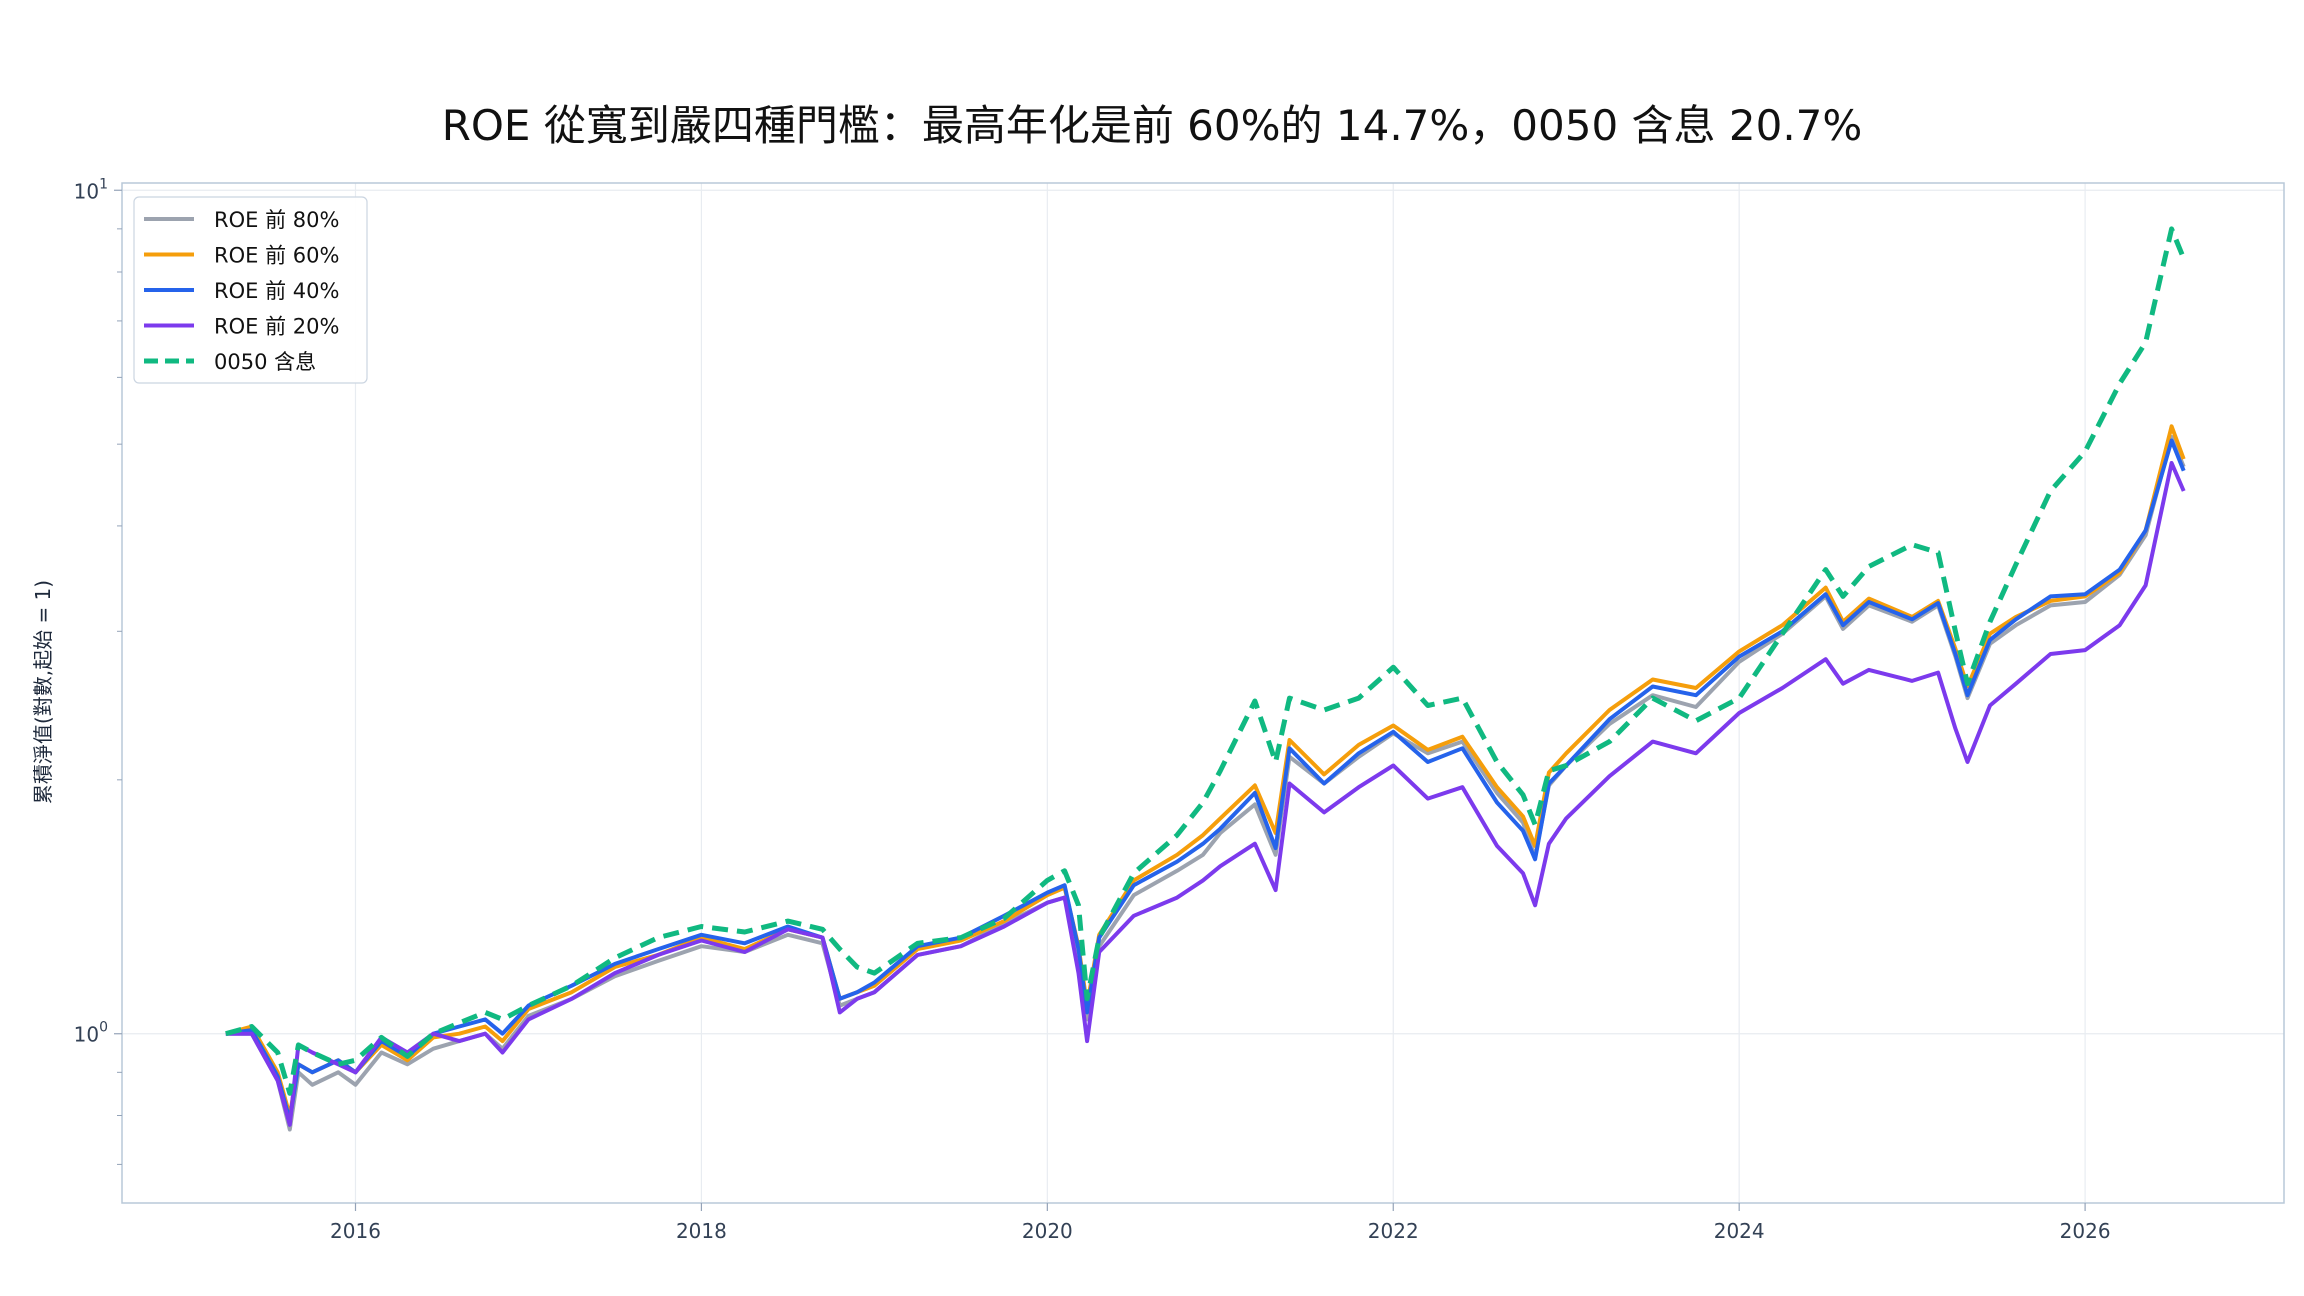 The width and height of the screenshot is (2304, 1296). Describe the element at coordinates (265, 362) in the screenshot. I see `legend-label: 0050 含息` at that location.